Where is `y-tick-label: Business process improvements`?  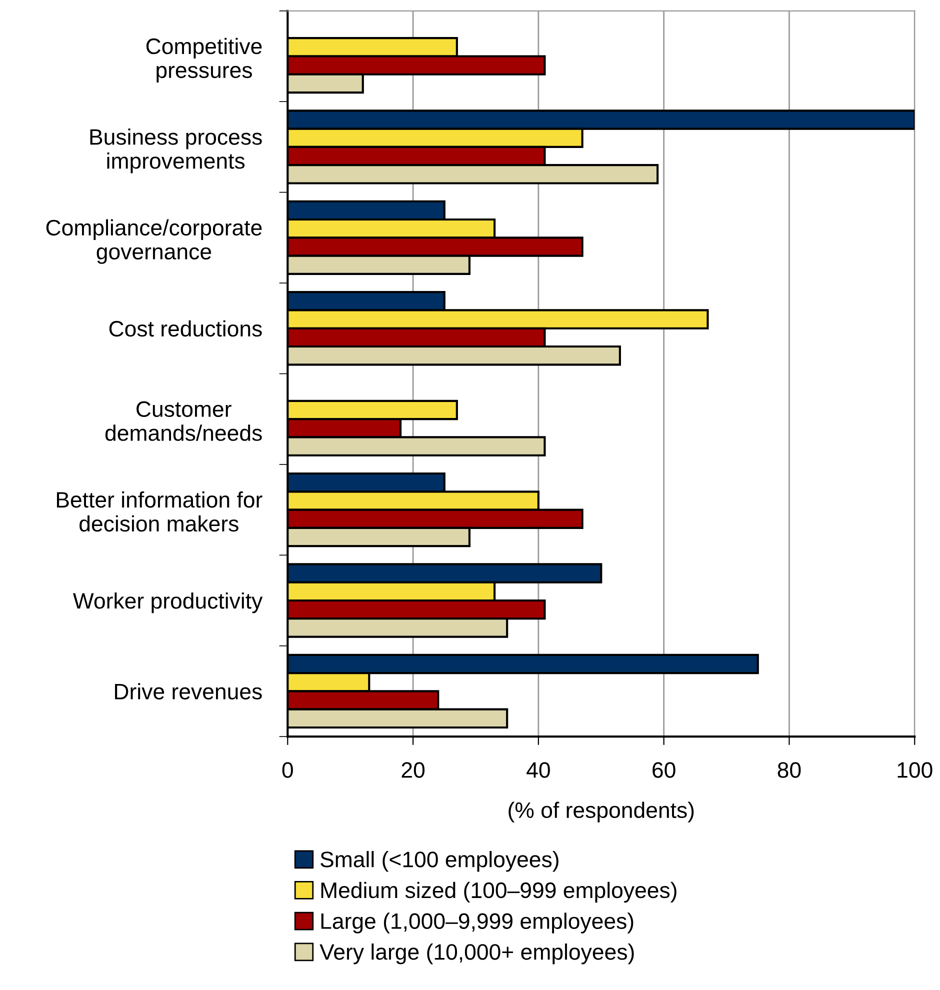
y-tick-label: Business process improvements is located at coordinates (176, 151).